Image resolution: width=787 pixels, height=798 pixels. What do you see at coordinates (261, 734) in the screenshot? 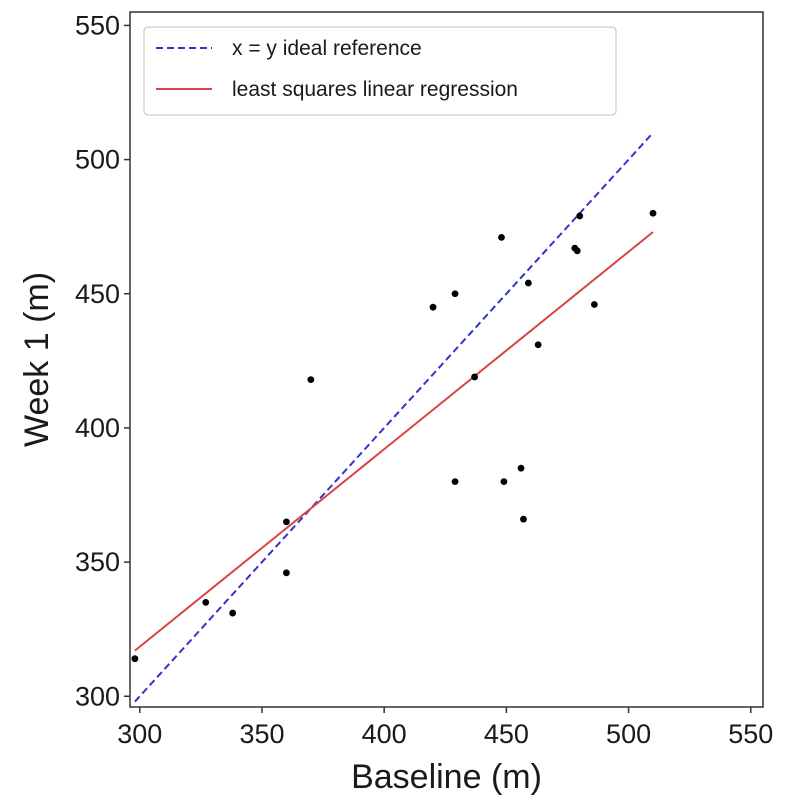
I see `x-tick-label: 350` at bounding box center [261, 734].